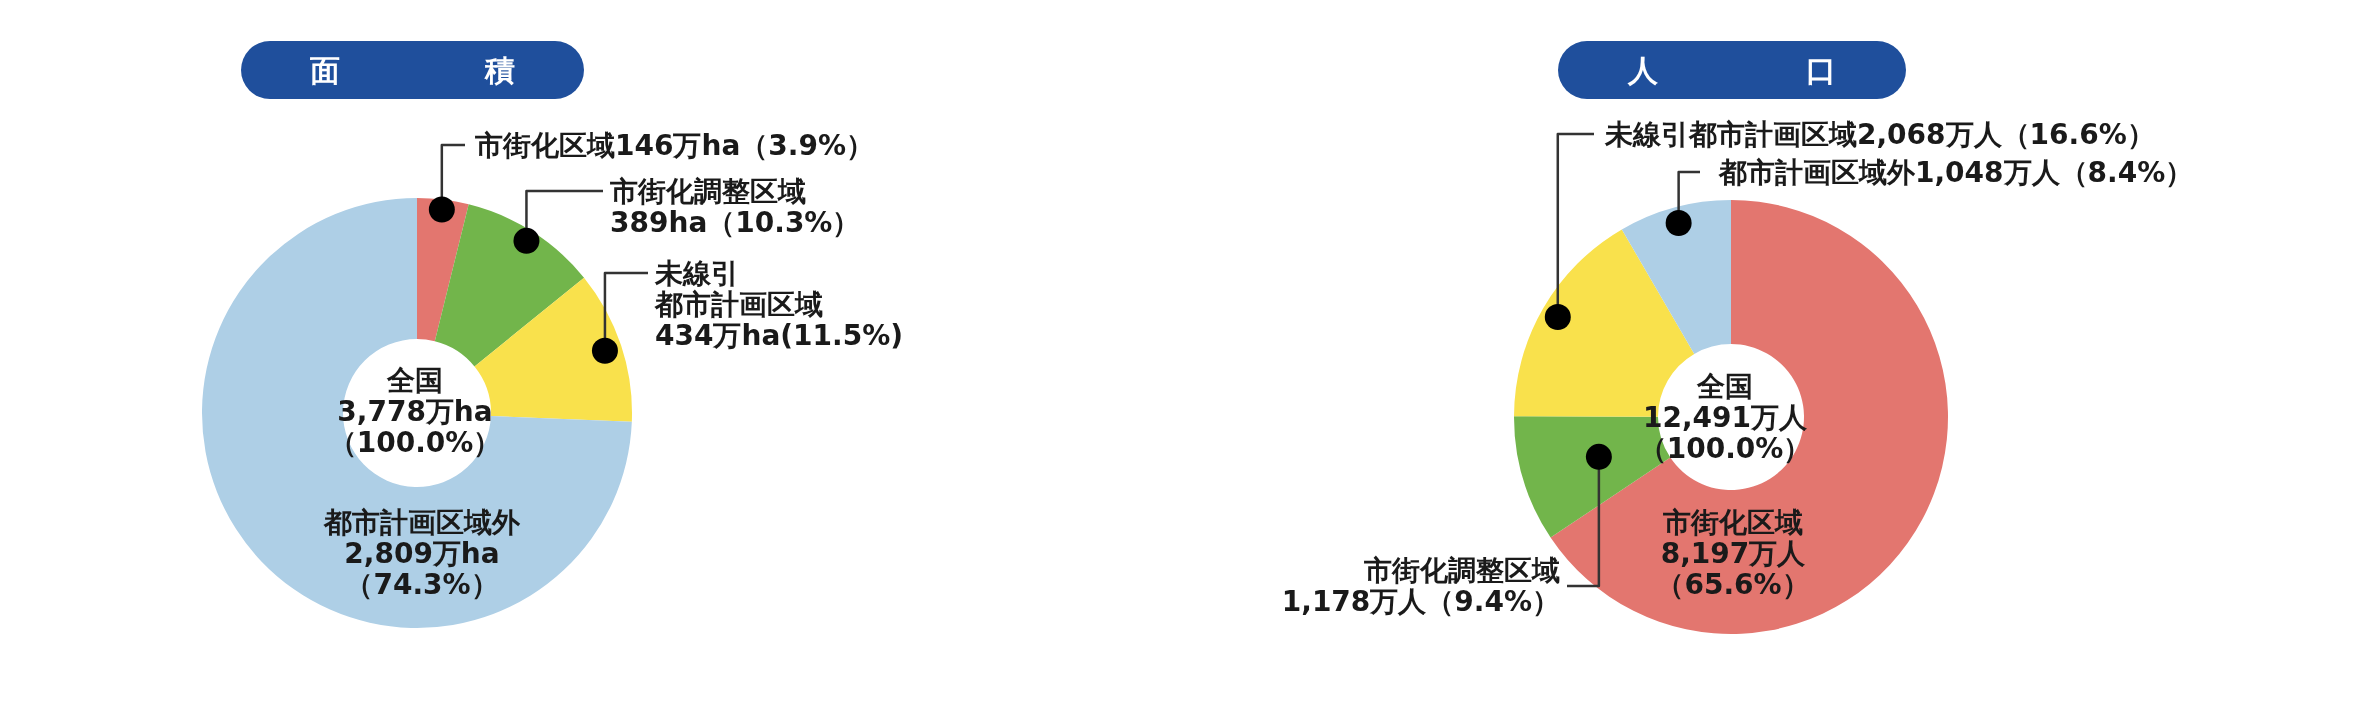  I want to click on text: 全国3,778万ha（100.0%）, so click(415, 411).